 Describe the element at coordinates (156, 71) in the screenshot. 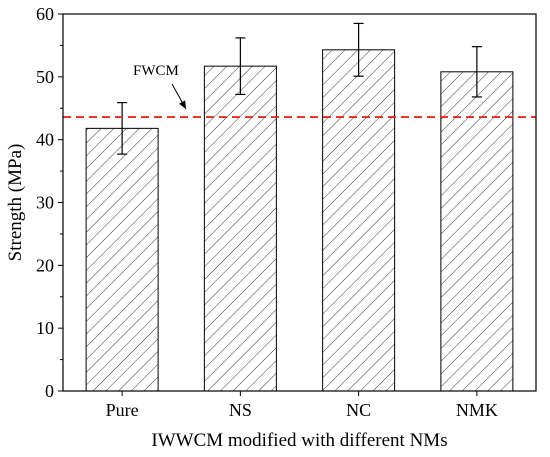

I see `reference-line-label: FWCM` at that location.